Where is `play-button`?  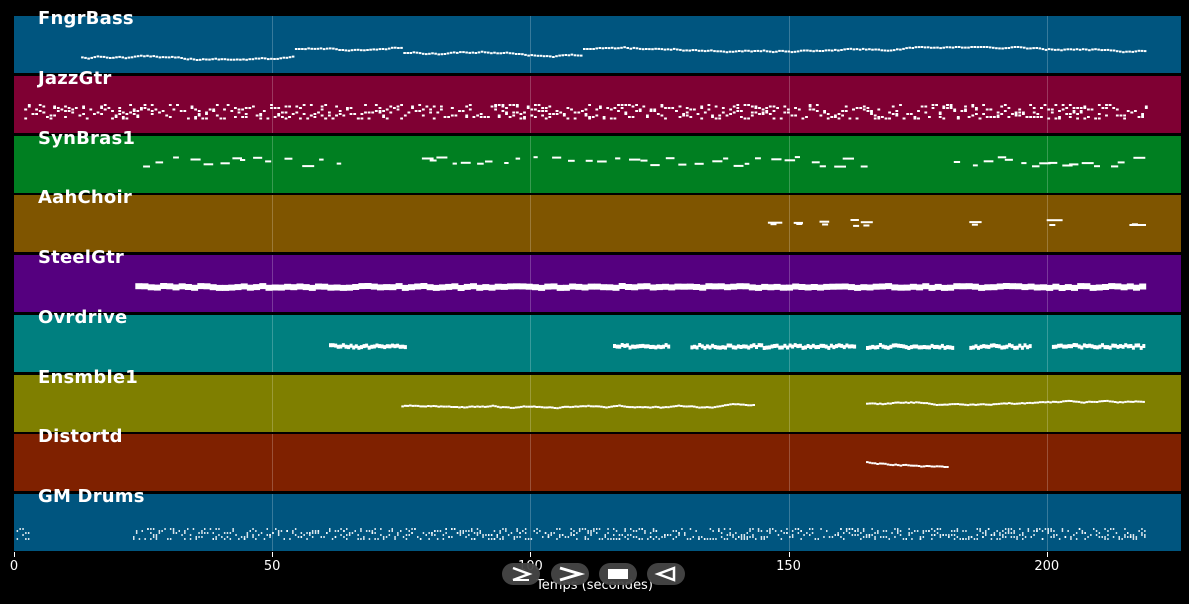
play-button is located at coordinates (521, 574).